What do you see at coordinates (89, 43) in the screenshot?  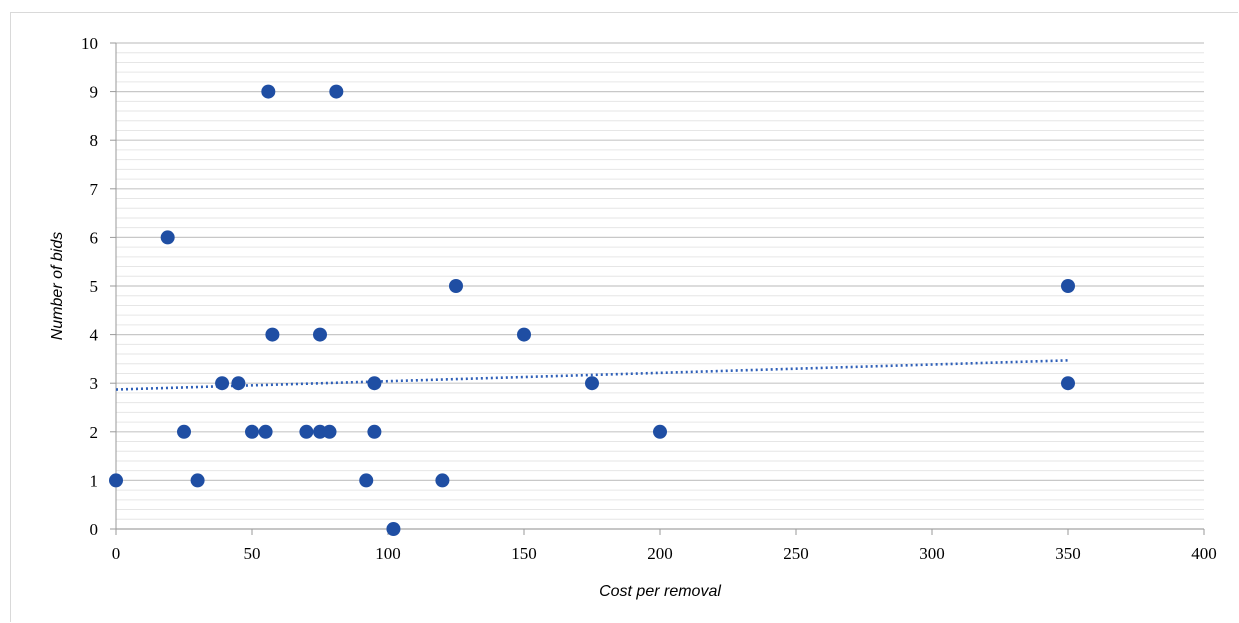 I see `y-tick-label: 10` at bounding box center [89, 43].